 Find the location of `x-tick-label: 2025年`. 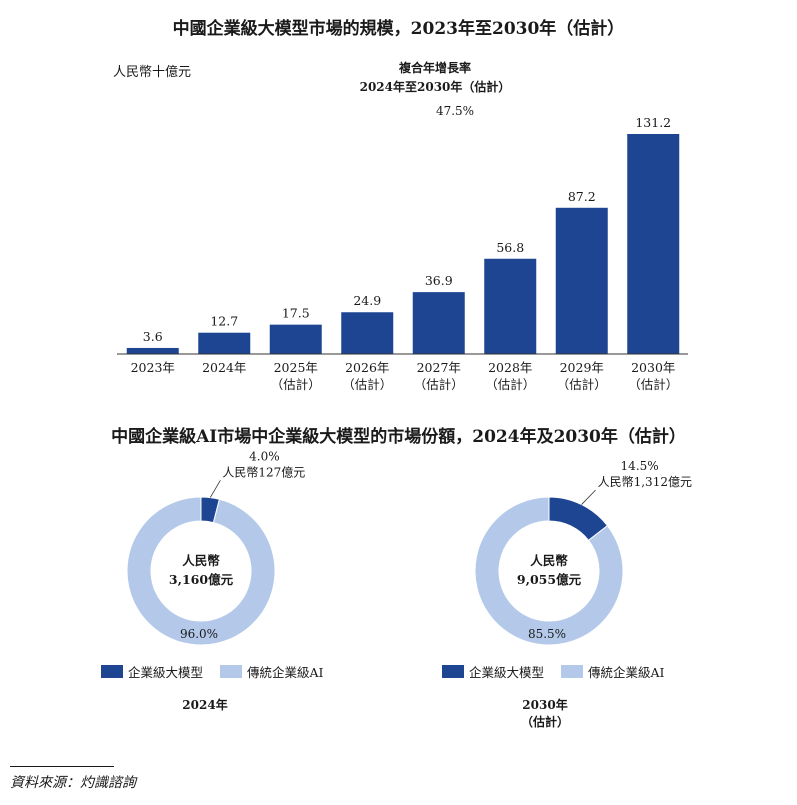

x-tick-label: 2025年 is located at coordinates (296, 367).